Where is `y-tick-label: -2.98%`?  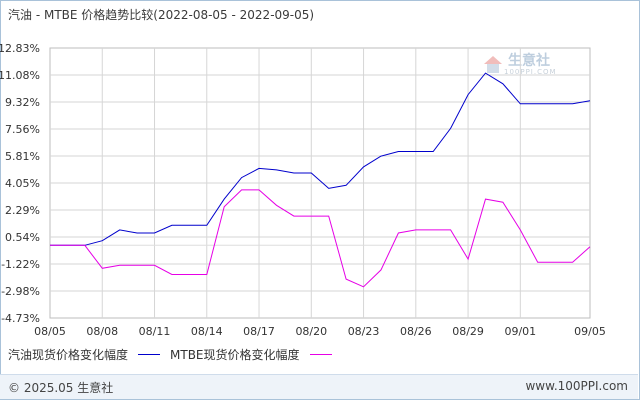
y-tick-label: -2.98% is located at coordinates (20, 291).